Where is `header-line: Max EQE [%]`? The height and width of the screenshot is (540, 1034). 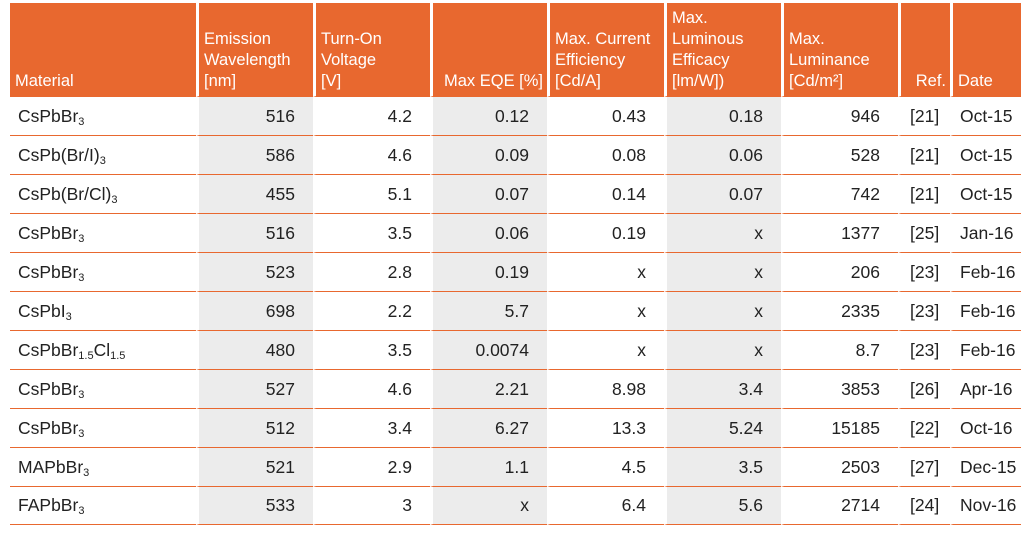 header-line: Max EQE [%] is located at coordinates (493, 81).